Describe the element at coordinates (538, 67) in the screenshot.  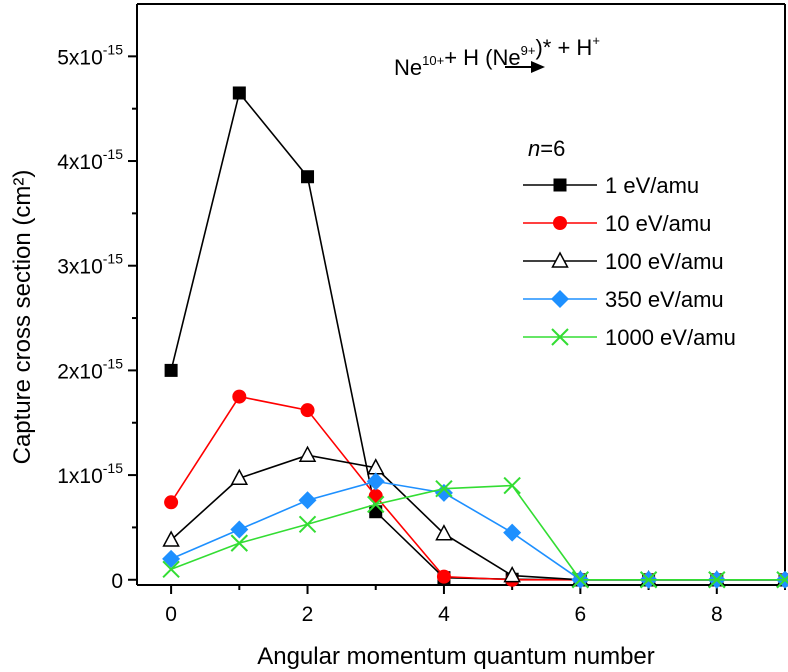
I see `reaction-arrow-head` at that location.